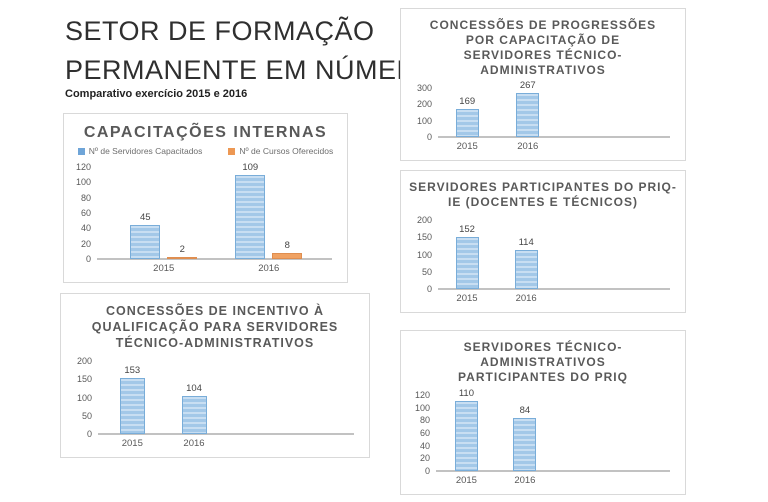  I want to click on legend-item-cursos-oferecidos: Nº de Cursos Oferecidos, so click(280, 151).